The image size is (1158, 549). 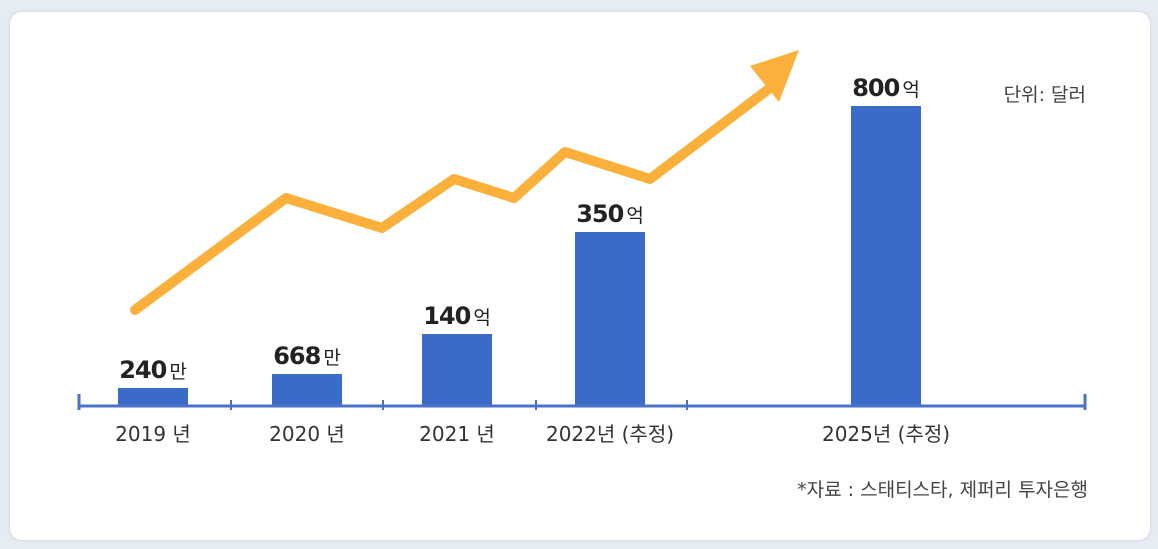 I want to click on data-label-4: 350 억, so click(x=610, y=214).